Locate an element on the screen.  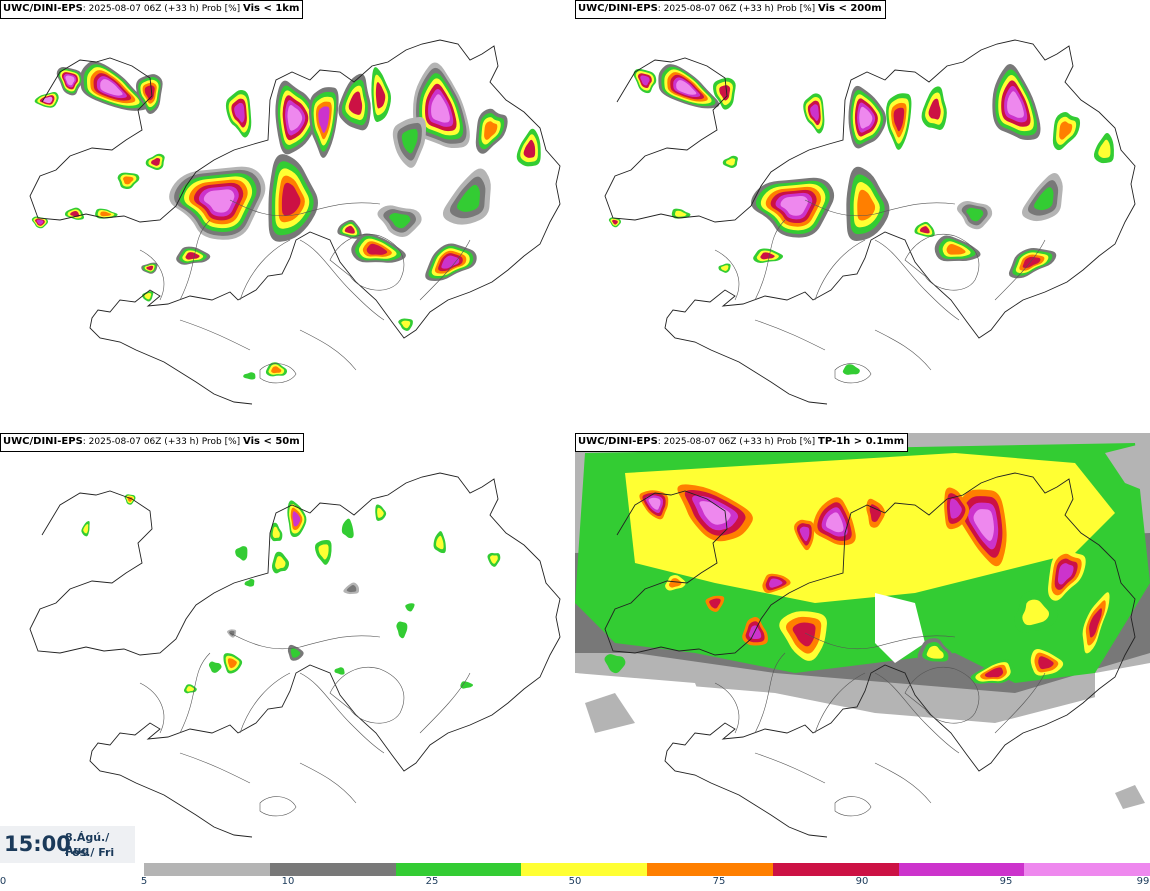
valid-weekday: Fös./ Fri is located at coordinates (90, 852).